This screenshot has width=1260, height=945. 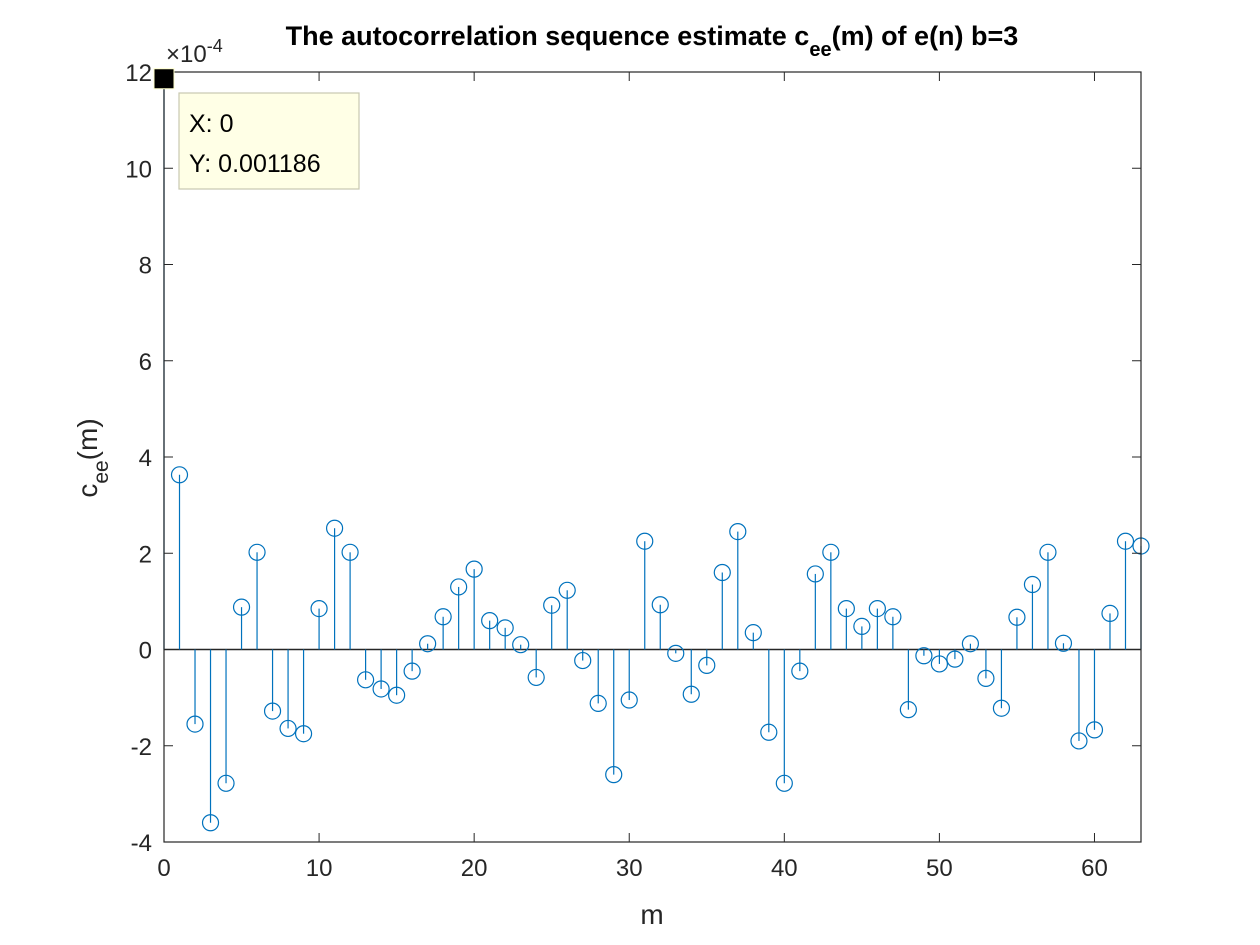 What do you see at coordinates (474, 868) in the screenshot?
I see `x-tick-label: 20` at bounding box center [474, 868].